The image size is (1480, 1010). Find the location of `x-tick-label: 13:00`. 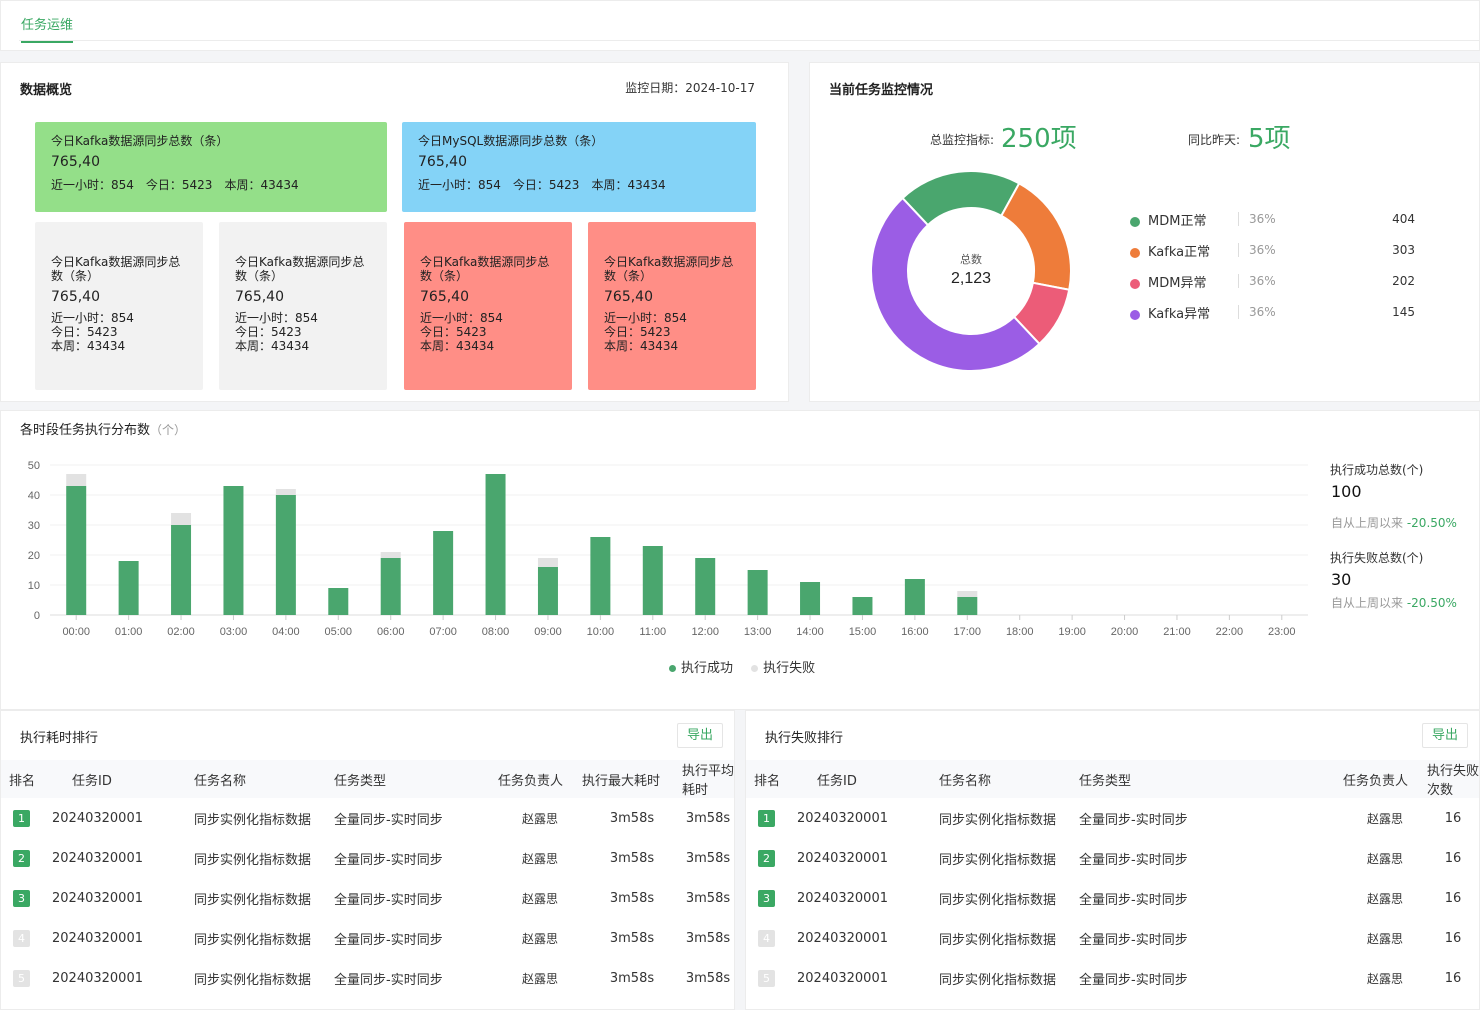

x-tick-label: 13:00 is located at coordinates (758, 632).